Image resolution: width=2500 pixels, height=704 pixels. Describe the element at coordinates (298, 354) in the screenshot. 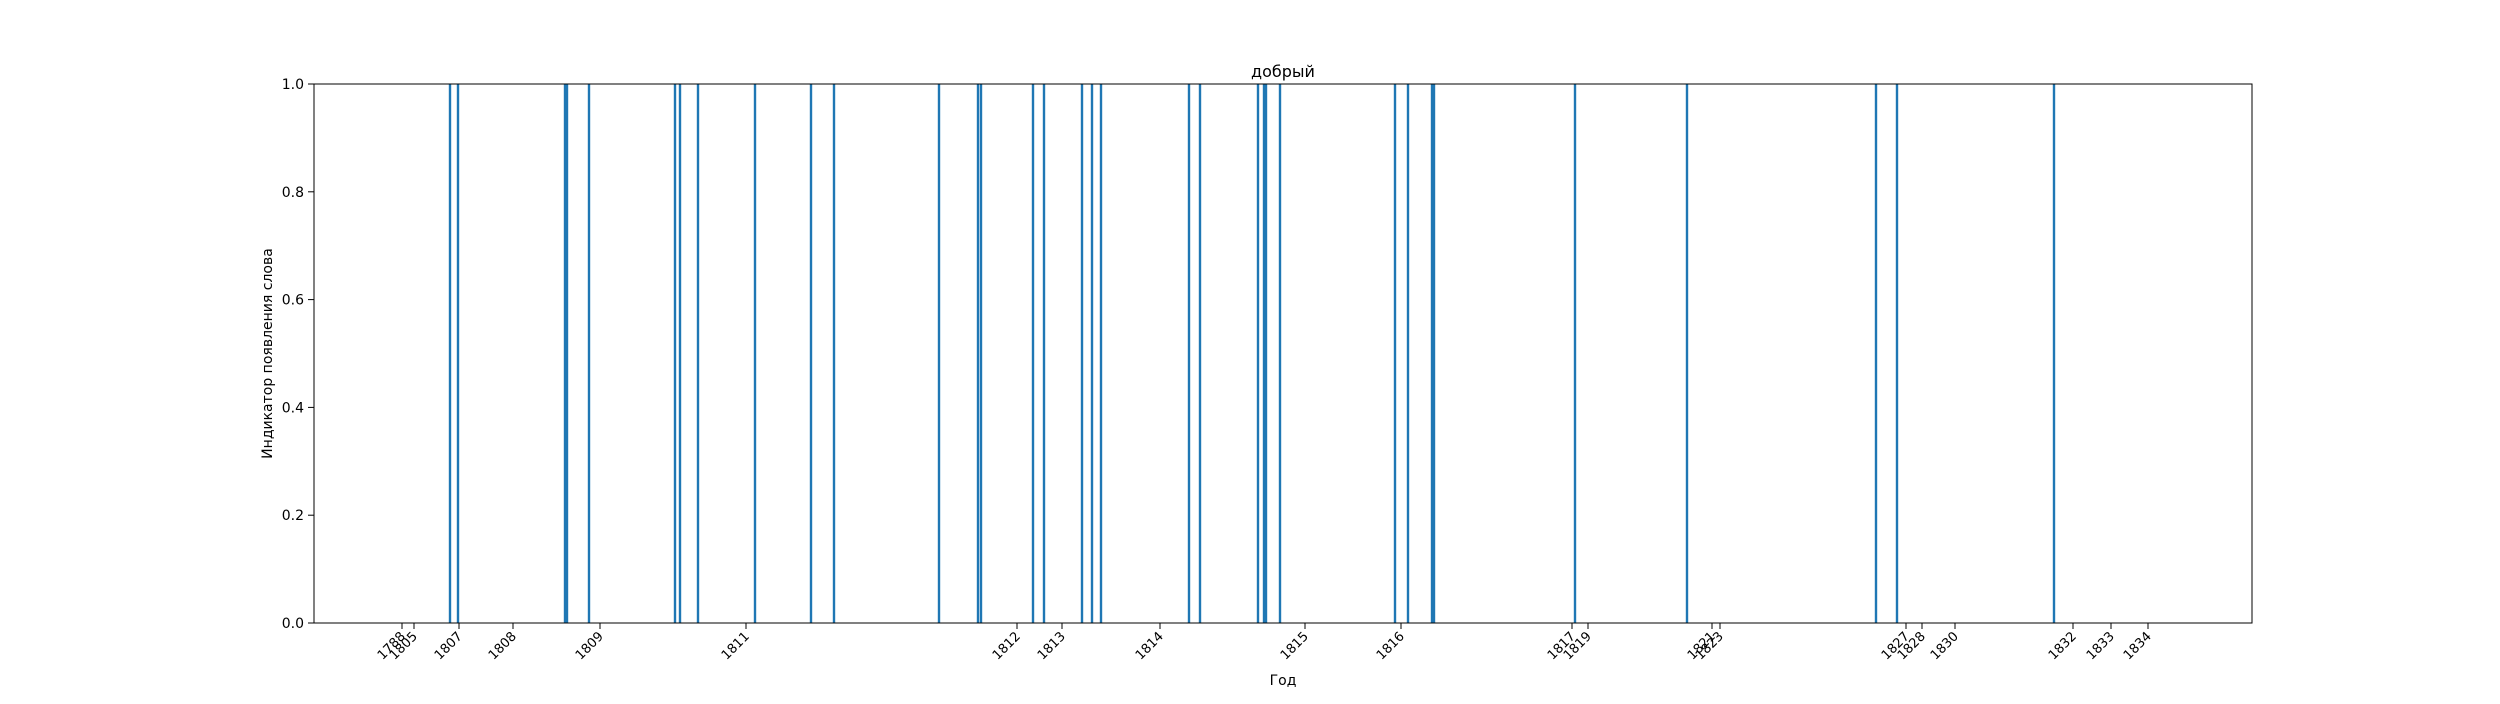

I see `y-axis: 0.0 0.2 0.4 0.6 0.8 1.0` at that location.